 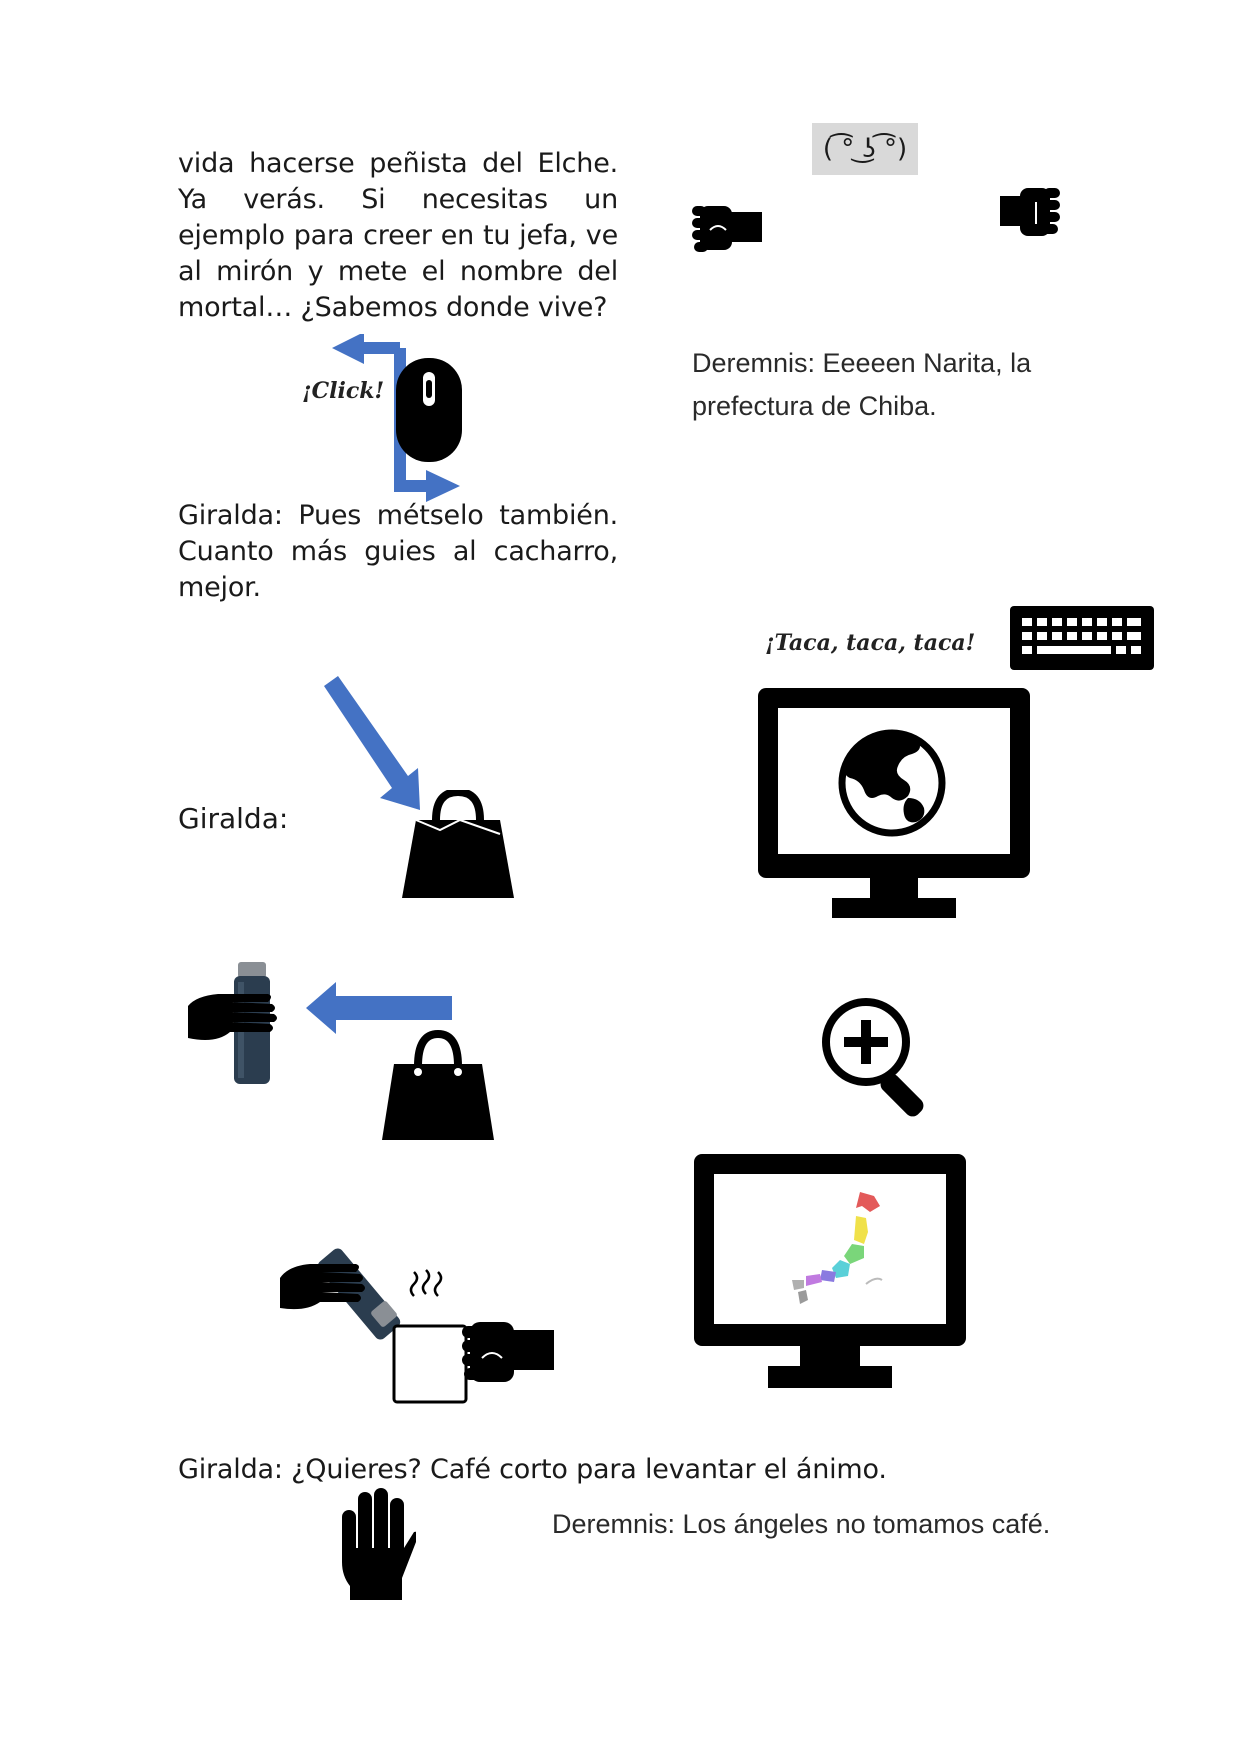 What do you see at coordinates (873, 1057) in the screenshot?
I see `zoom-in-icon` at bounding box center [873, 1057].